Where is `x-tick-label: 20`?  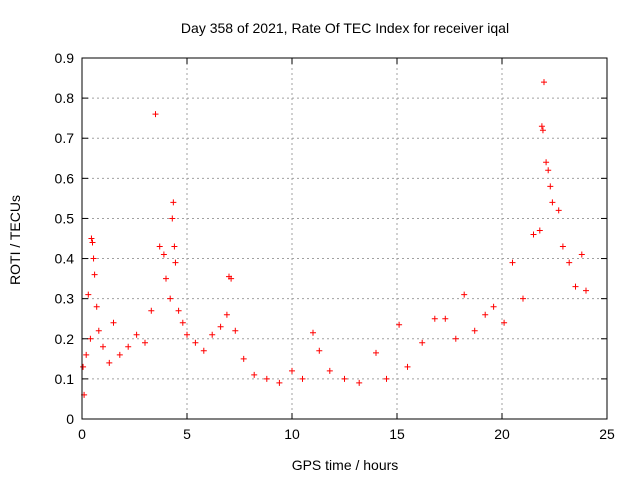 x-tick-label: 20 is located at coordinates (502, 434).